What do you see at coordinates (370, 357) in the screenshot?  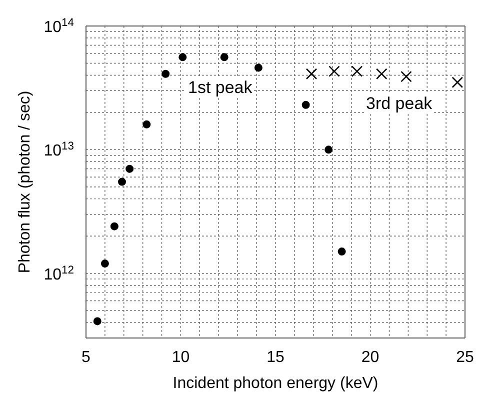 I see `x-tick-label: 20` at bounding box center [370, 357].